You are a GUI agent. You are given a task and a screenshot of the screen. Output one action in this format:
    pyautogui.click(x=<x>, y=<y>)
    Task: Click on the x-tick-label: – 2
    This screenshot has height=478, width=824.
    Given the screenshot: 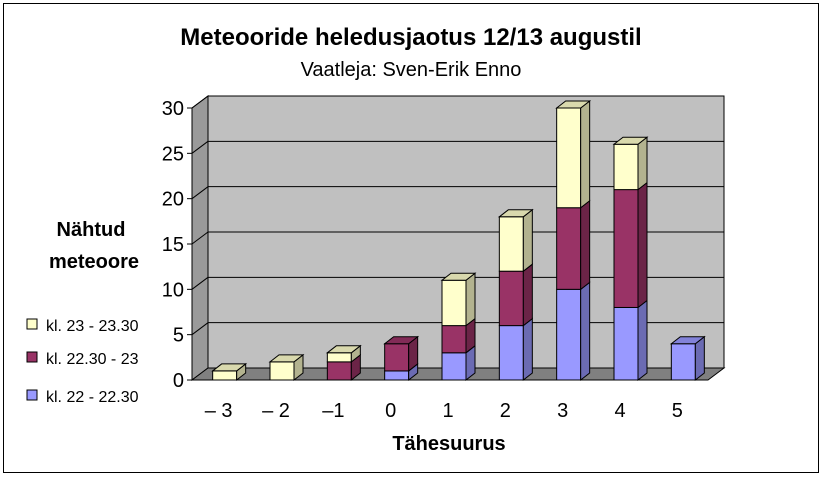 What is the action you would take?
    pyautogui.click(x=276, y=411)
    